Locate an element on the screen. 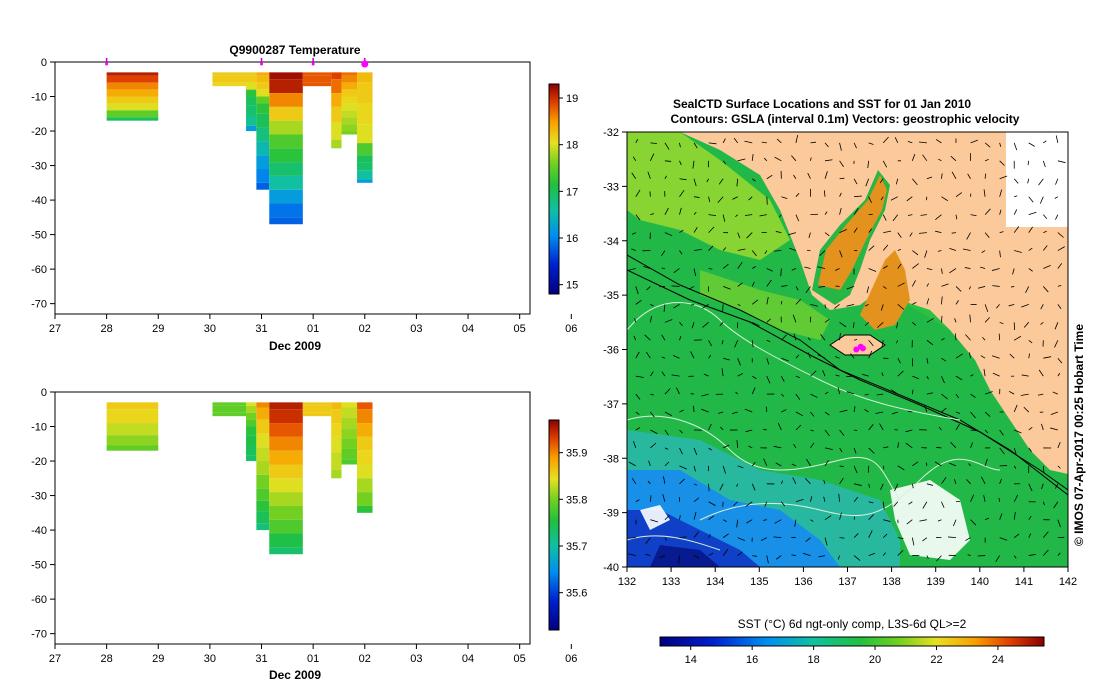 Image resolution: width=1099 pixels, height=700 pixels. sst-colorbar-label: SST (°C) 6d ngt-only comp, L3S-6d QL>=2 is located at coordinates (852, 624).